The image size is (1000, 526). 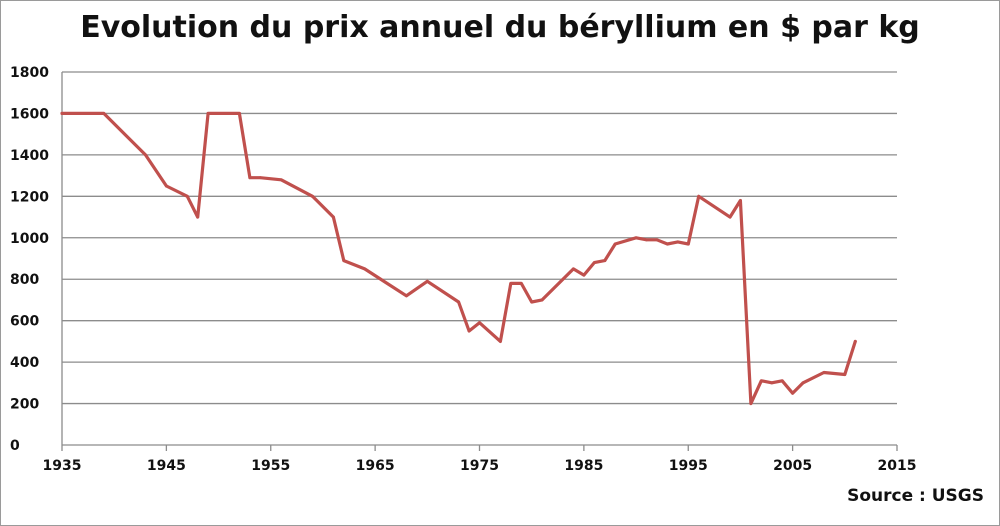 I want to click on y-tick-label-200: 200, so click(x=24, y=405).